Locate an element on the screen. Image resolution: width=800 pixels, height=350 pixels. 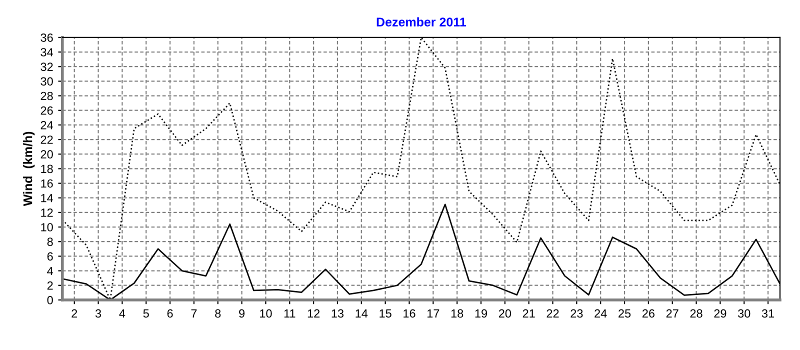
x-tick-label: 19 is located at coordinates (481, 313).